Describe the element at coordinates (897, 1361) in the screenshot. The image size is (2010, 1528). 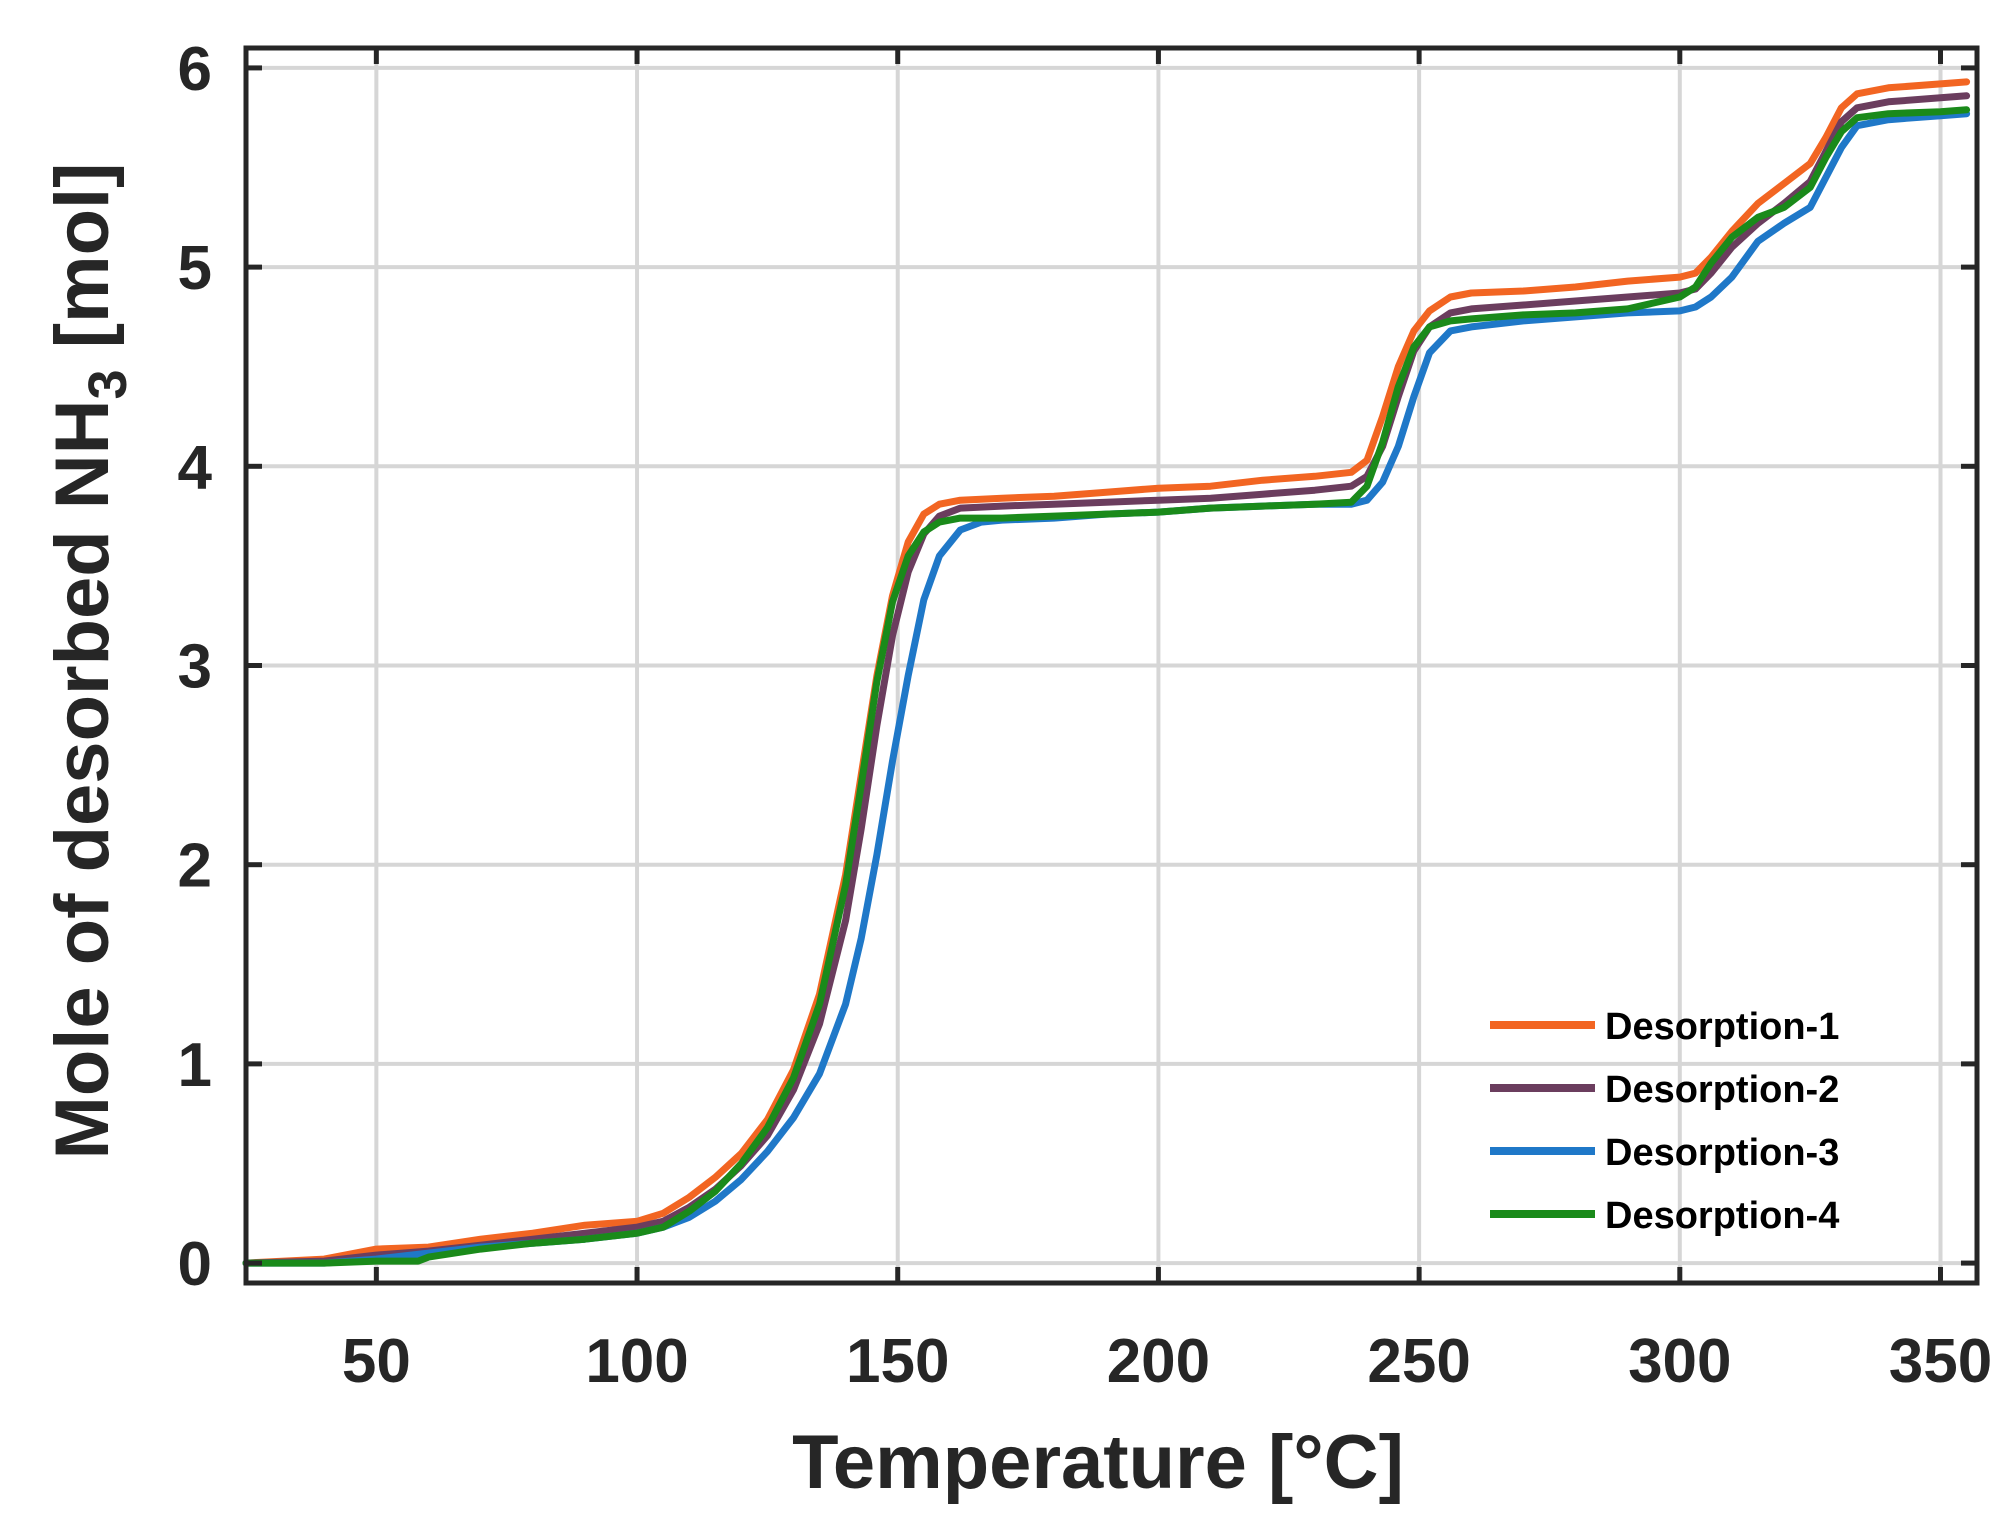
I see `x-tick-label: 150` at that location.